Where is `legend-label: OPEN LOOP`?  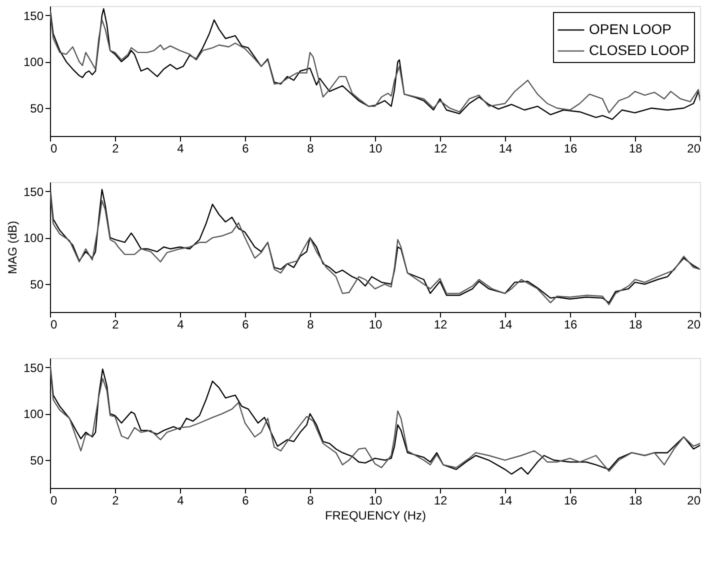
legend-label: OPEN LOOP is located at coordinates (630, 29).